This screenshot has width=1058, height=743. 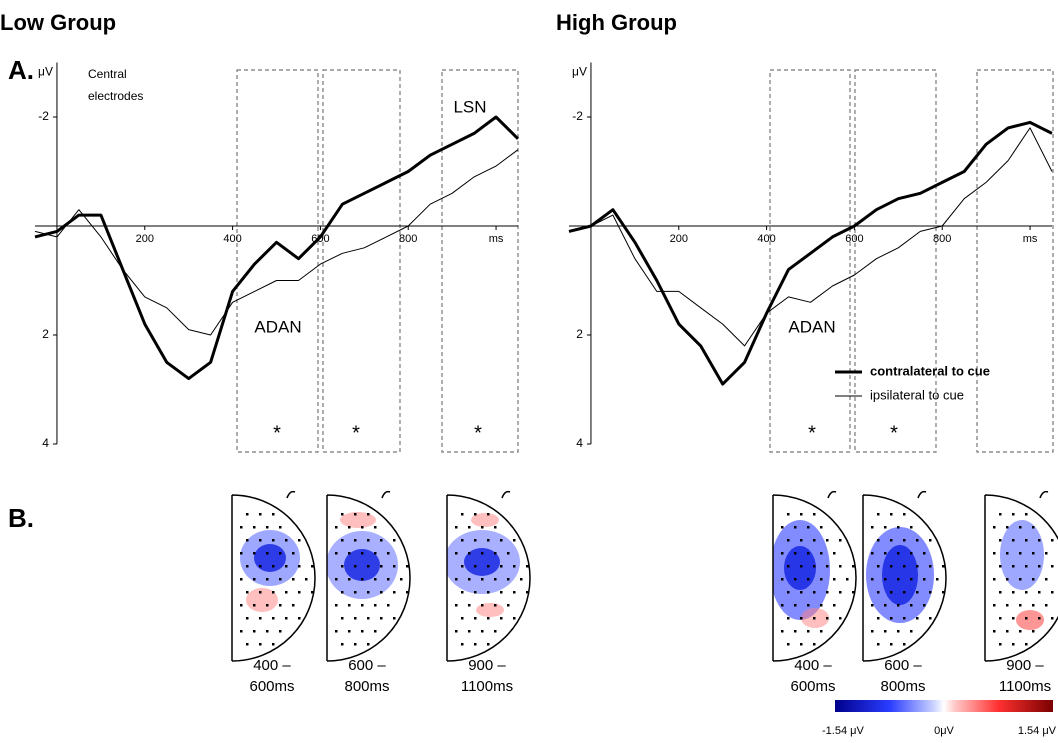 What do you see at coordinates (902, 686) in the screenshot?
I see `topomap-label: 800ms` at bounding box center [902, 686].